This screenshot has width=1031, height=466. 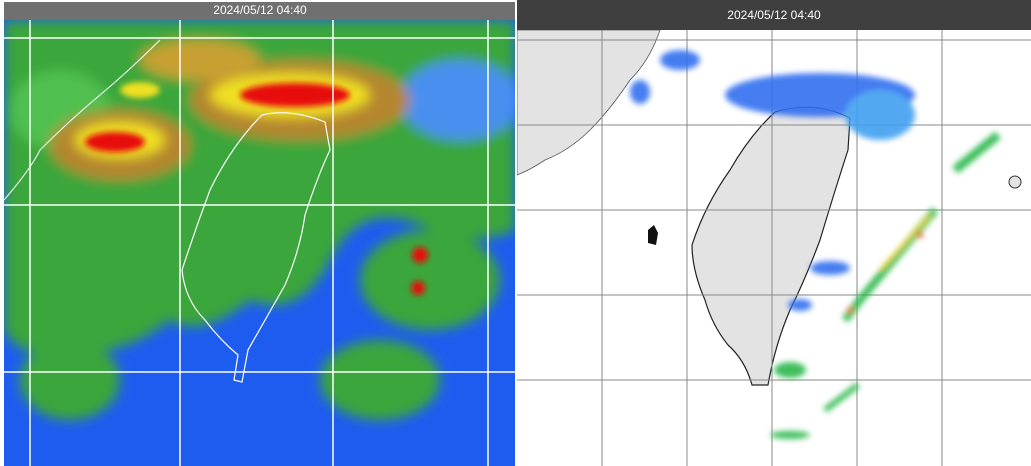 I want to click on taiwan, so click(x=771, y=246).